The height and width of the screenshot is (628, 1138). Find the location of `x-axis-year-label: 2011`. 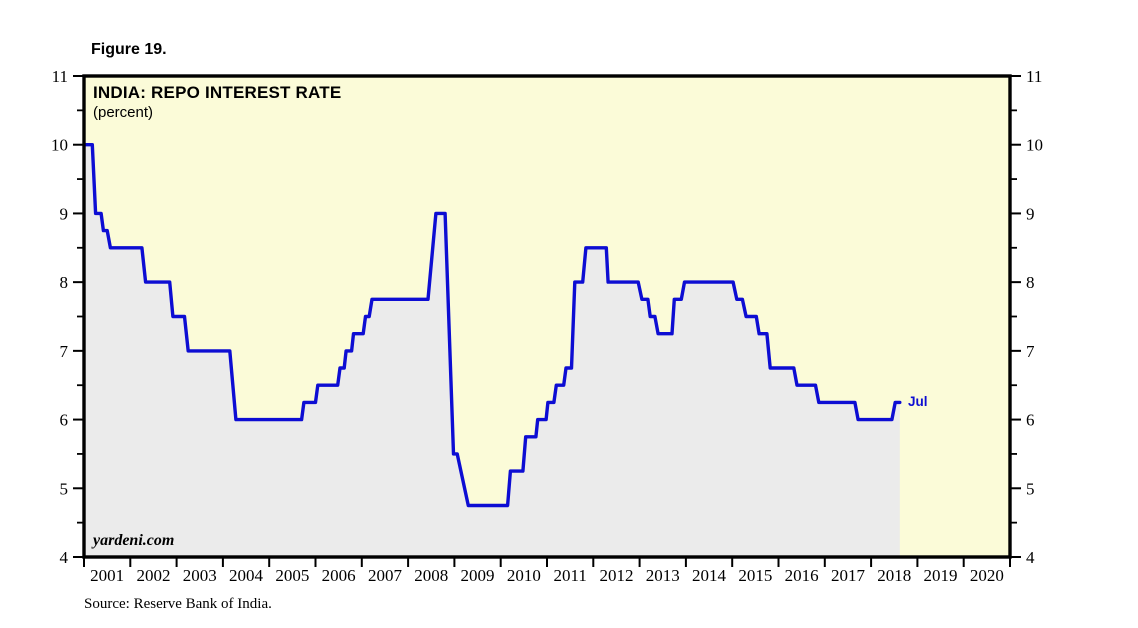

x-axis-year-label: 2011 is located at coordinates (569, 575).